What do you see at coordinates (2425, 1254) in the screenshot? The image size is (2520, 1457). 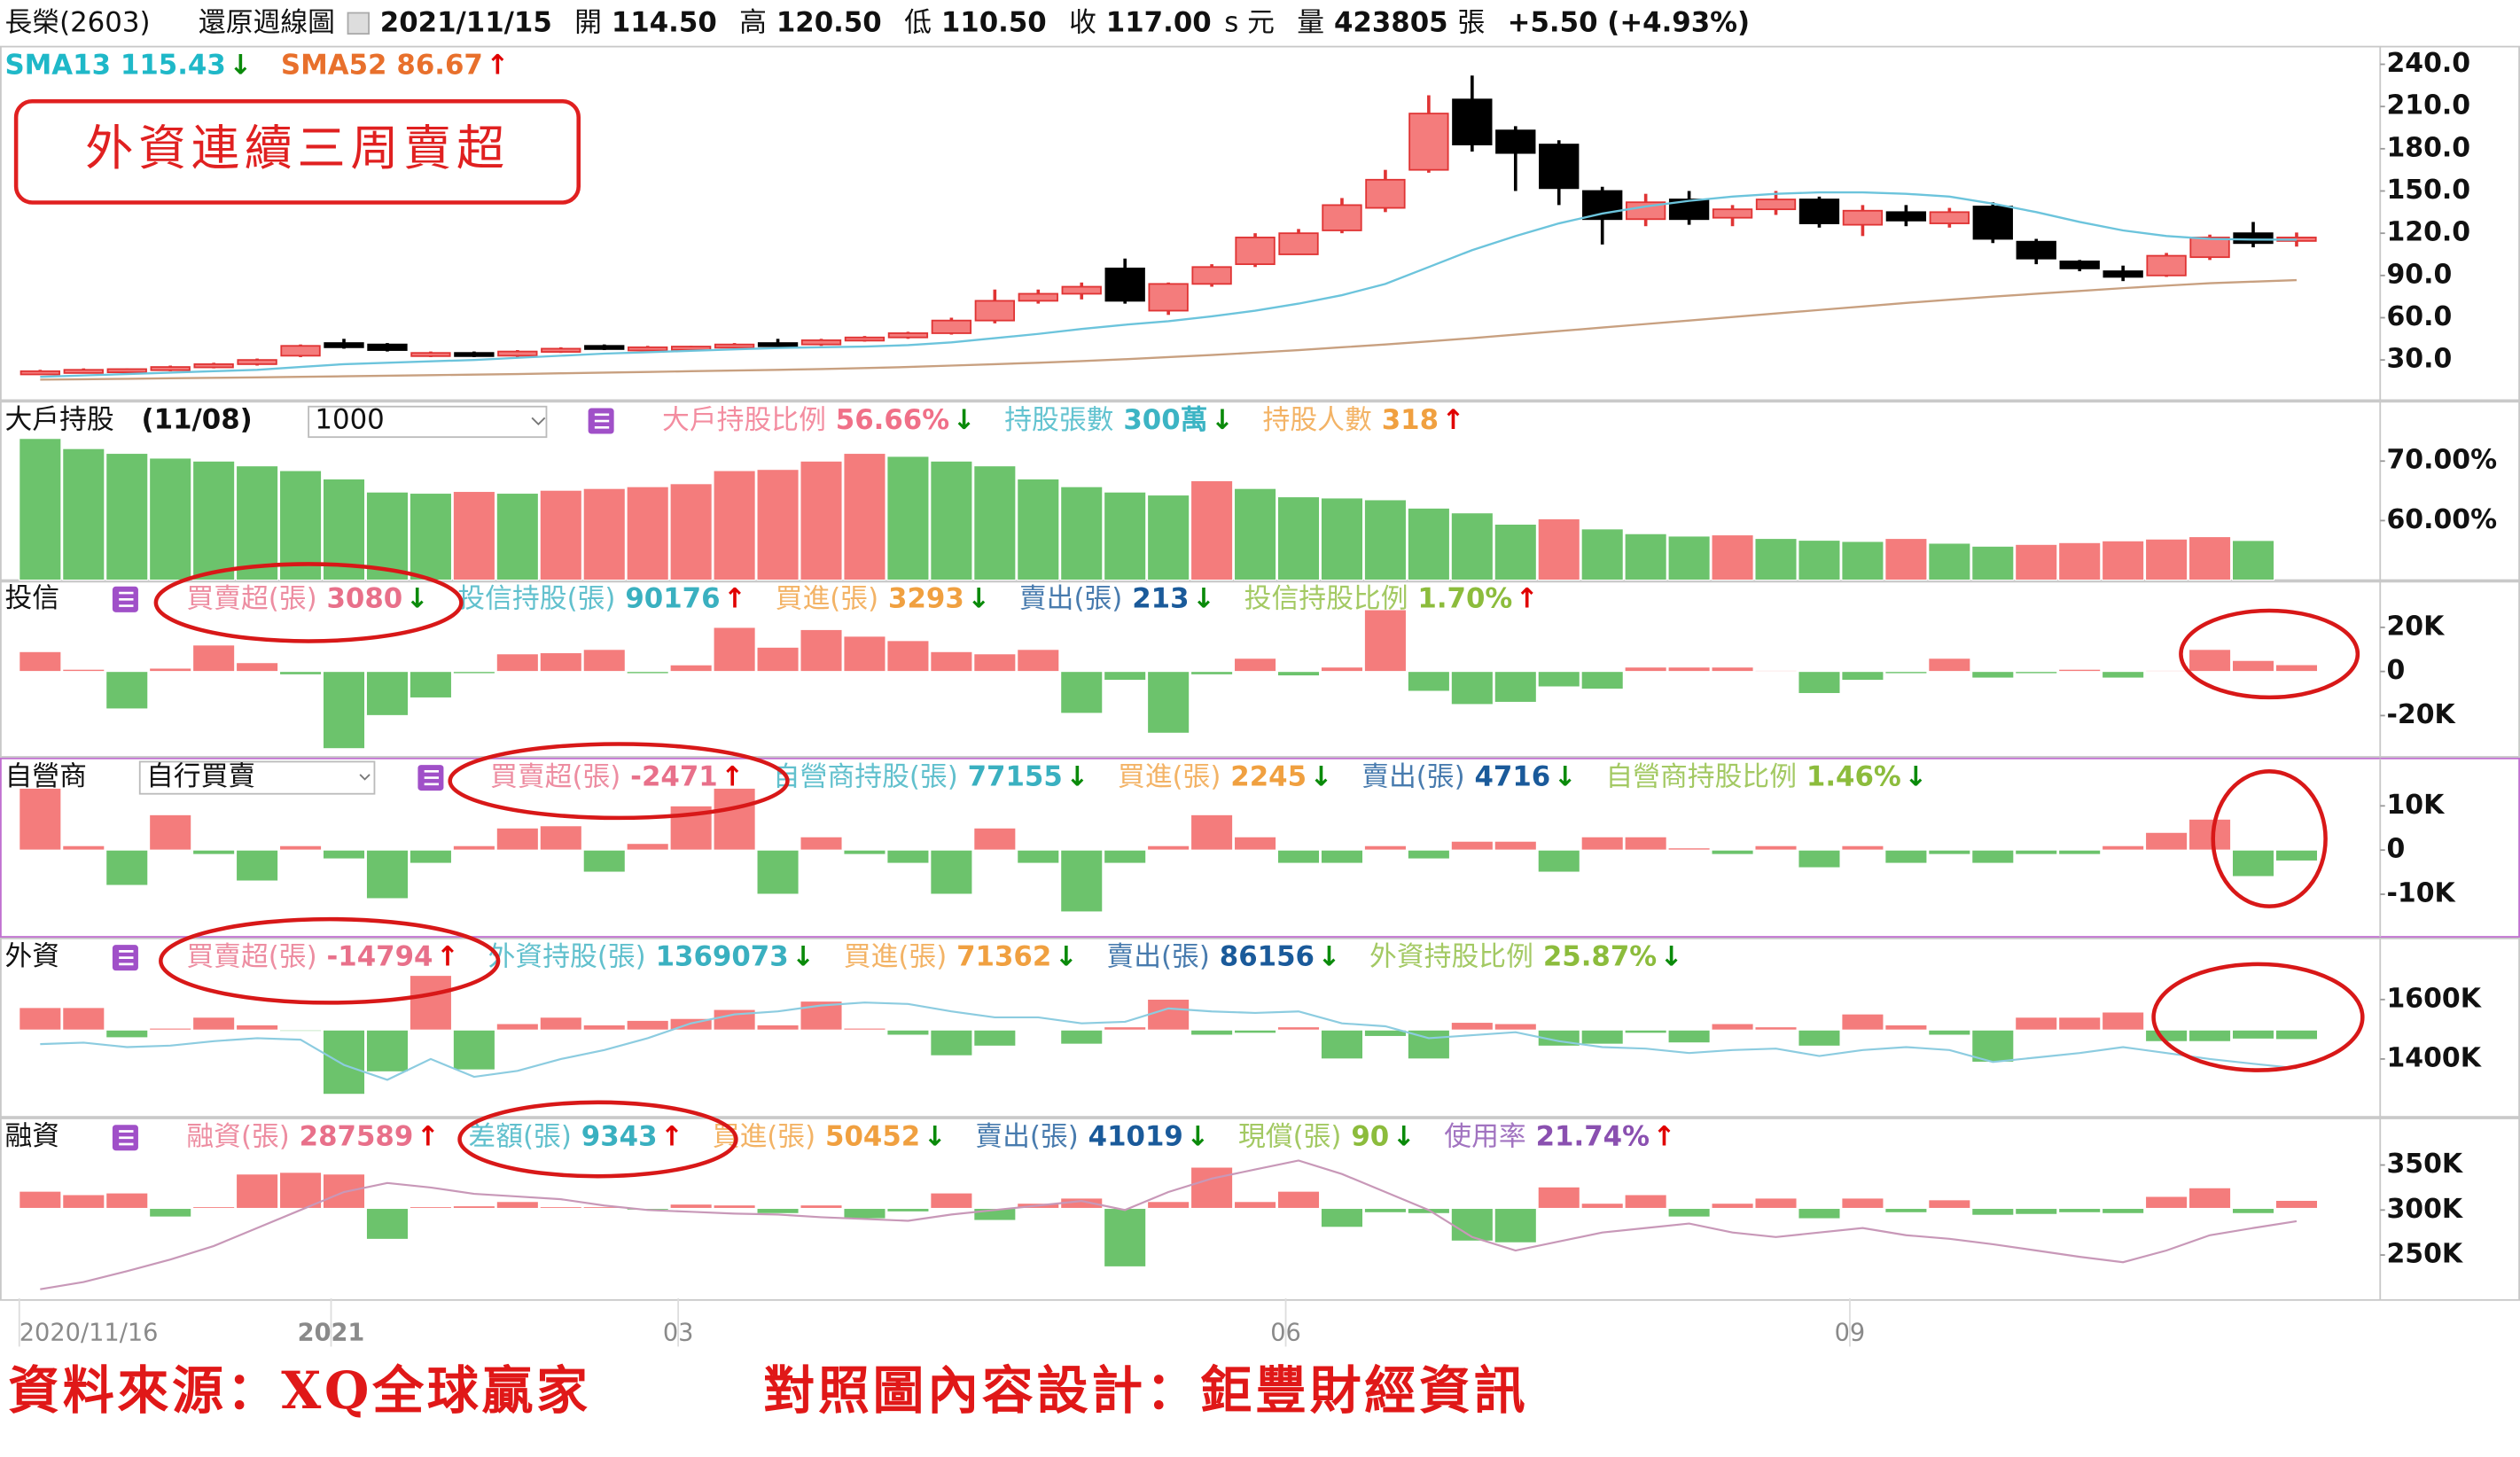 I see `y-tick-label: 250K` at bounding box center [2425, 1254].